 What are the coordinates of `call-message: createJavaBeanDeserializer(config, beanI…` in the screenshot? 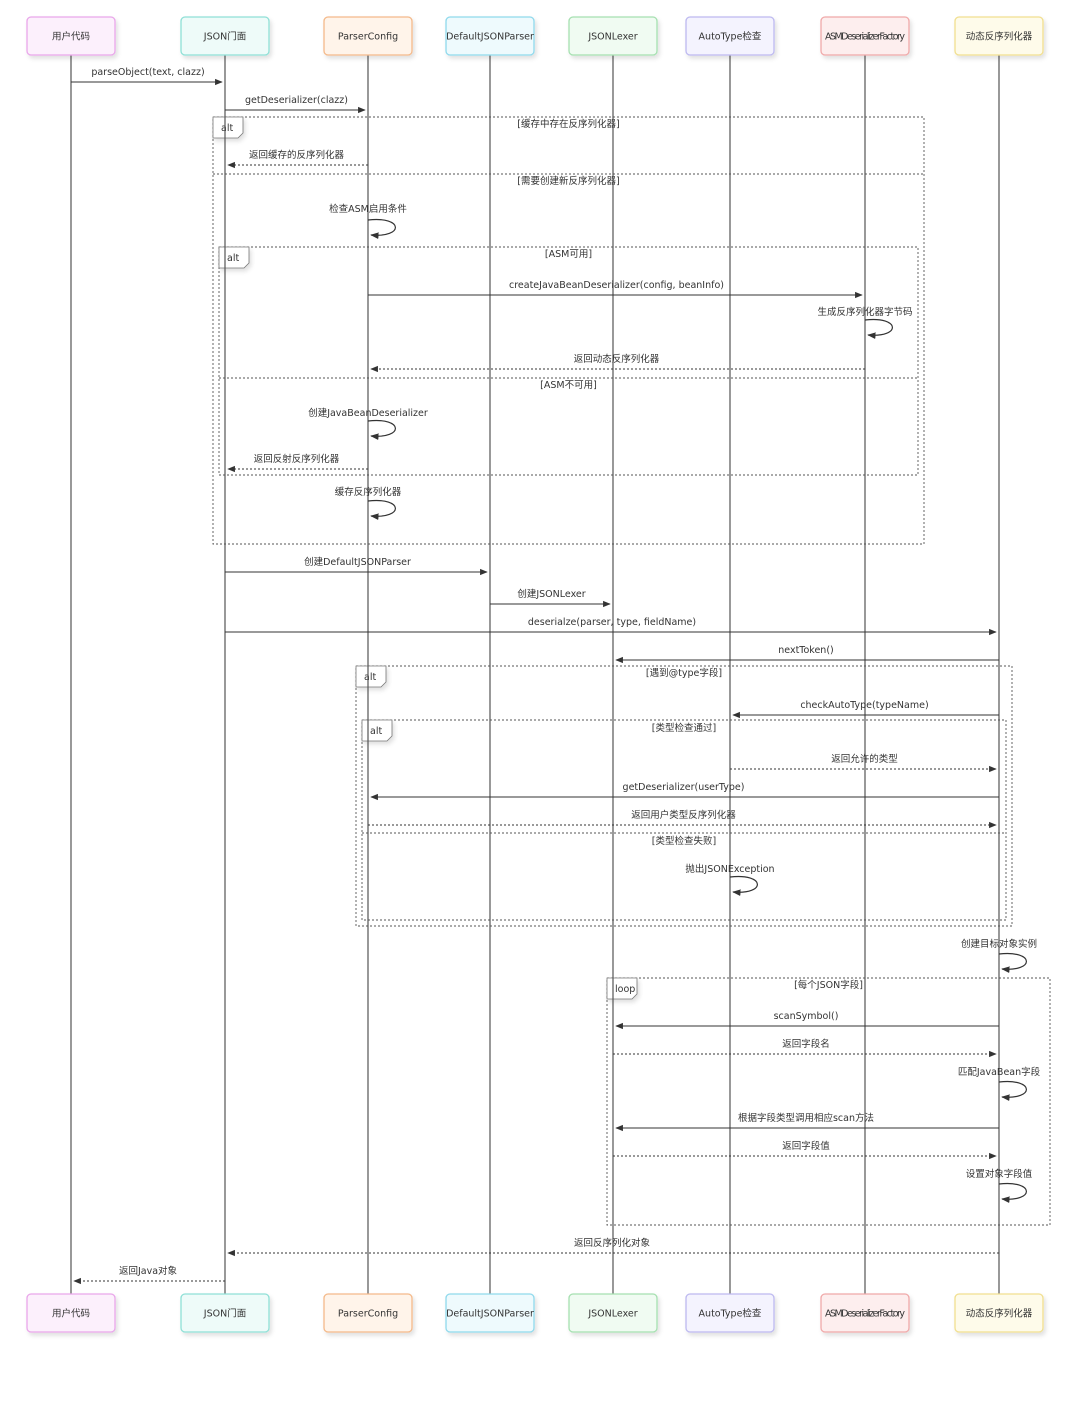 It's located at (615, 289).